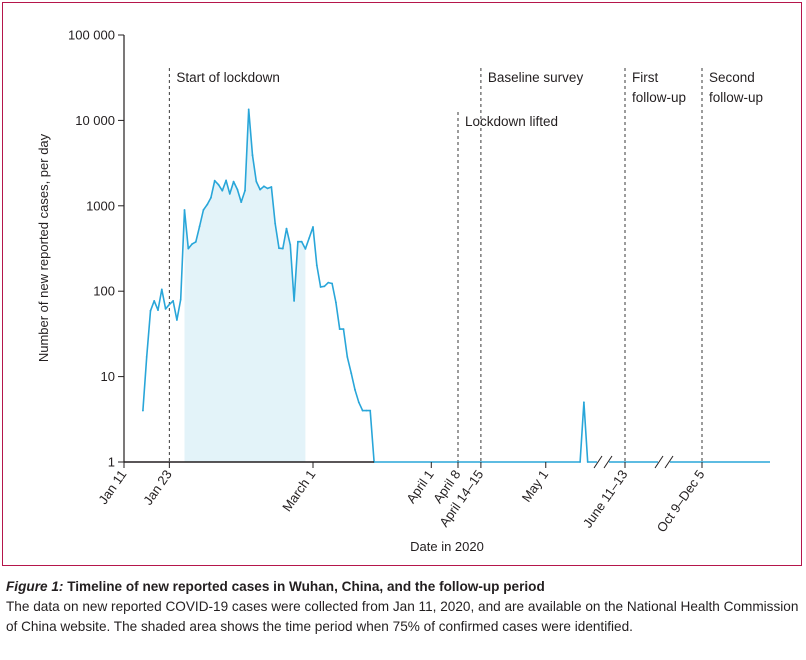  What do you see at coordinates (419, 486) in the screenshot?
I see `x-tick-label: April 1` at bounding box center [419, 486].